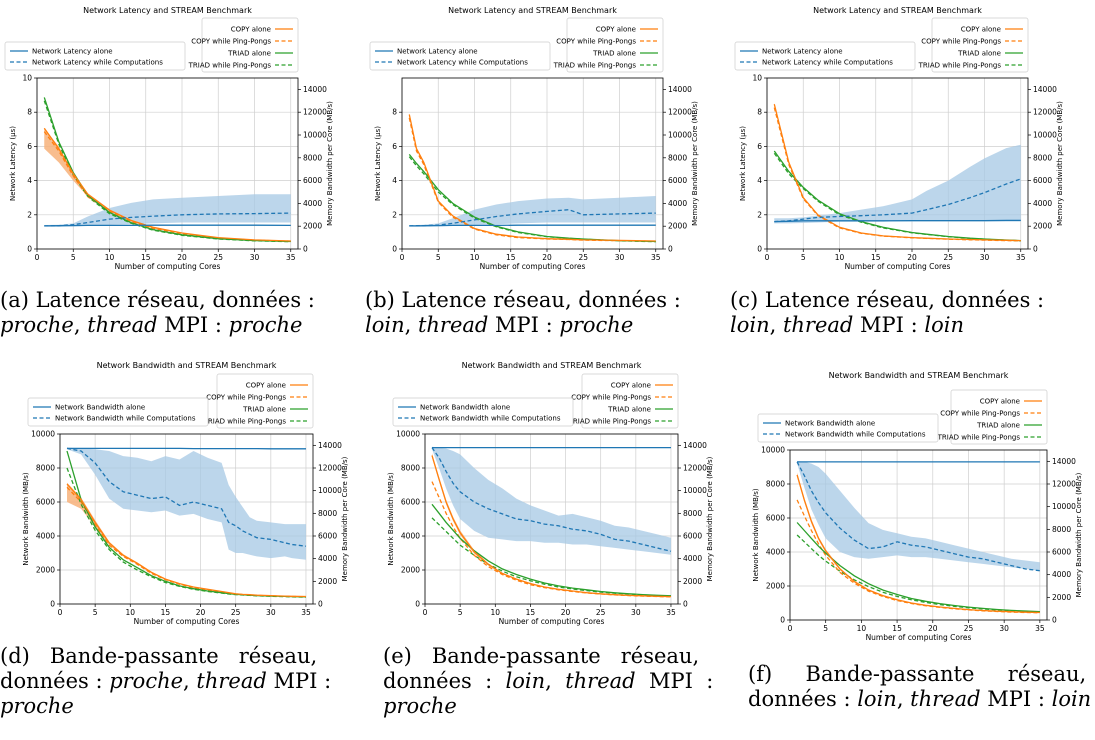  What do you see at coordinates (187, 621) in the screenshot?
I see `x-axis-label-d: Number of computing Cores` at bounding box center [187, 621].